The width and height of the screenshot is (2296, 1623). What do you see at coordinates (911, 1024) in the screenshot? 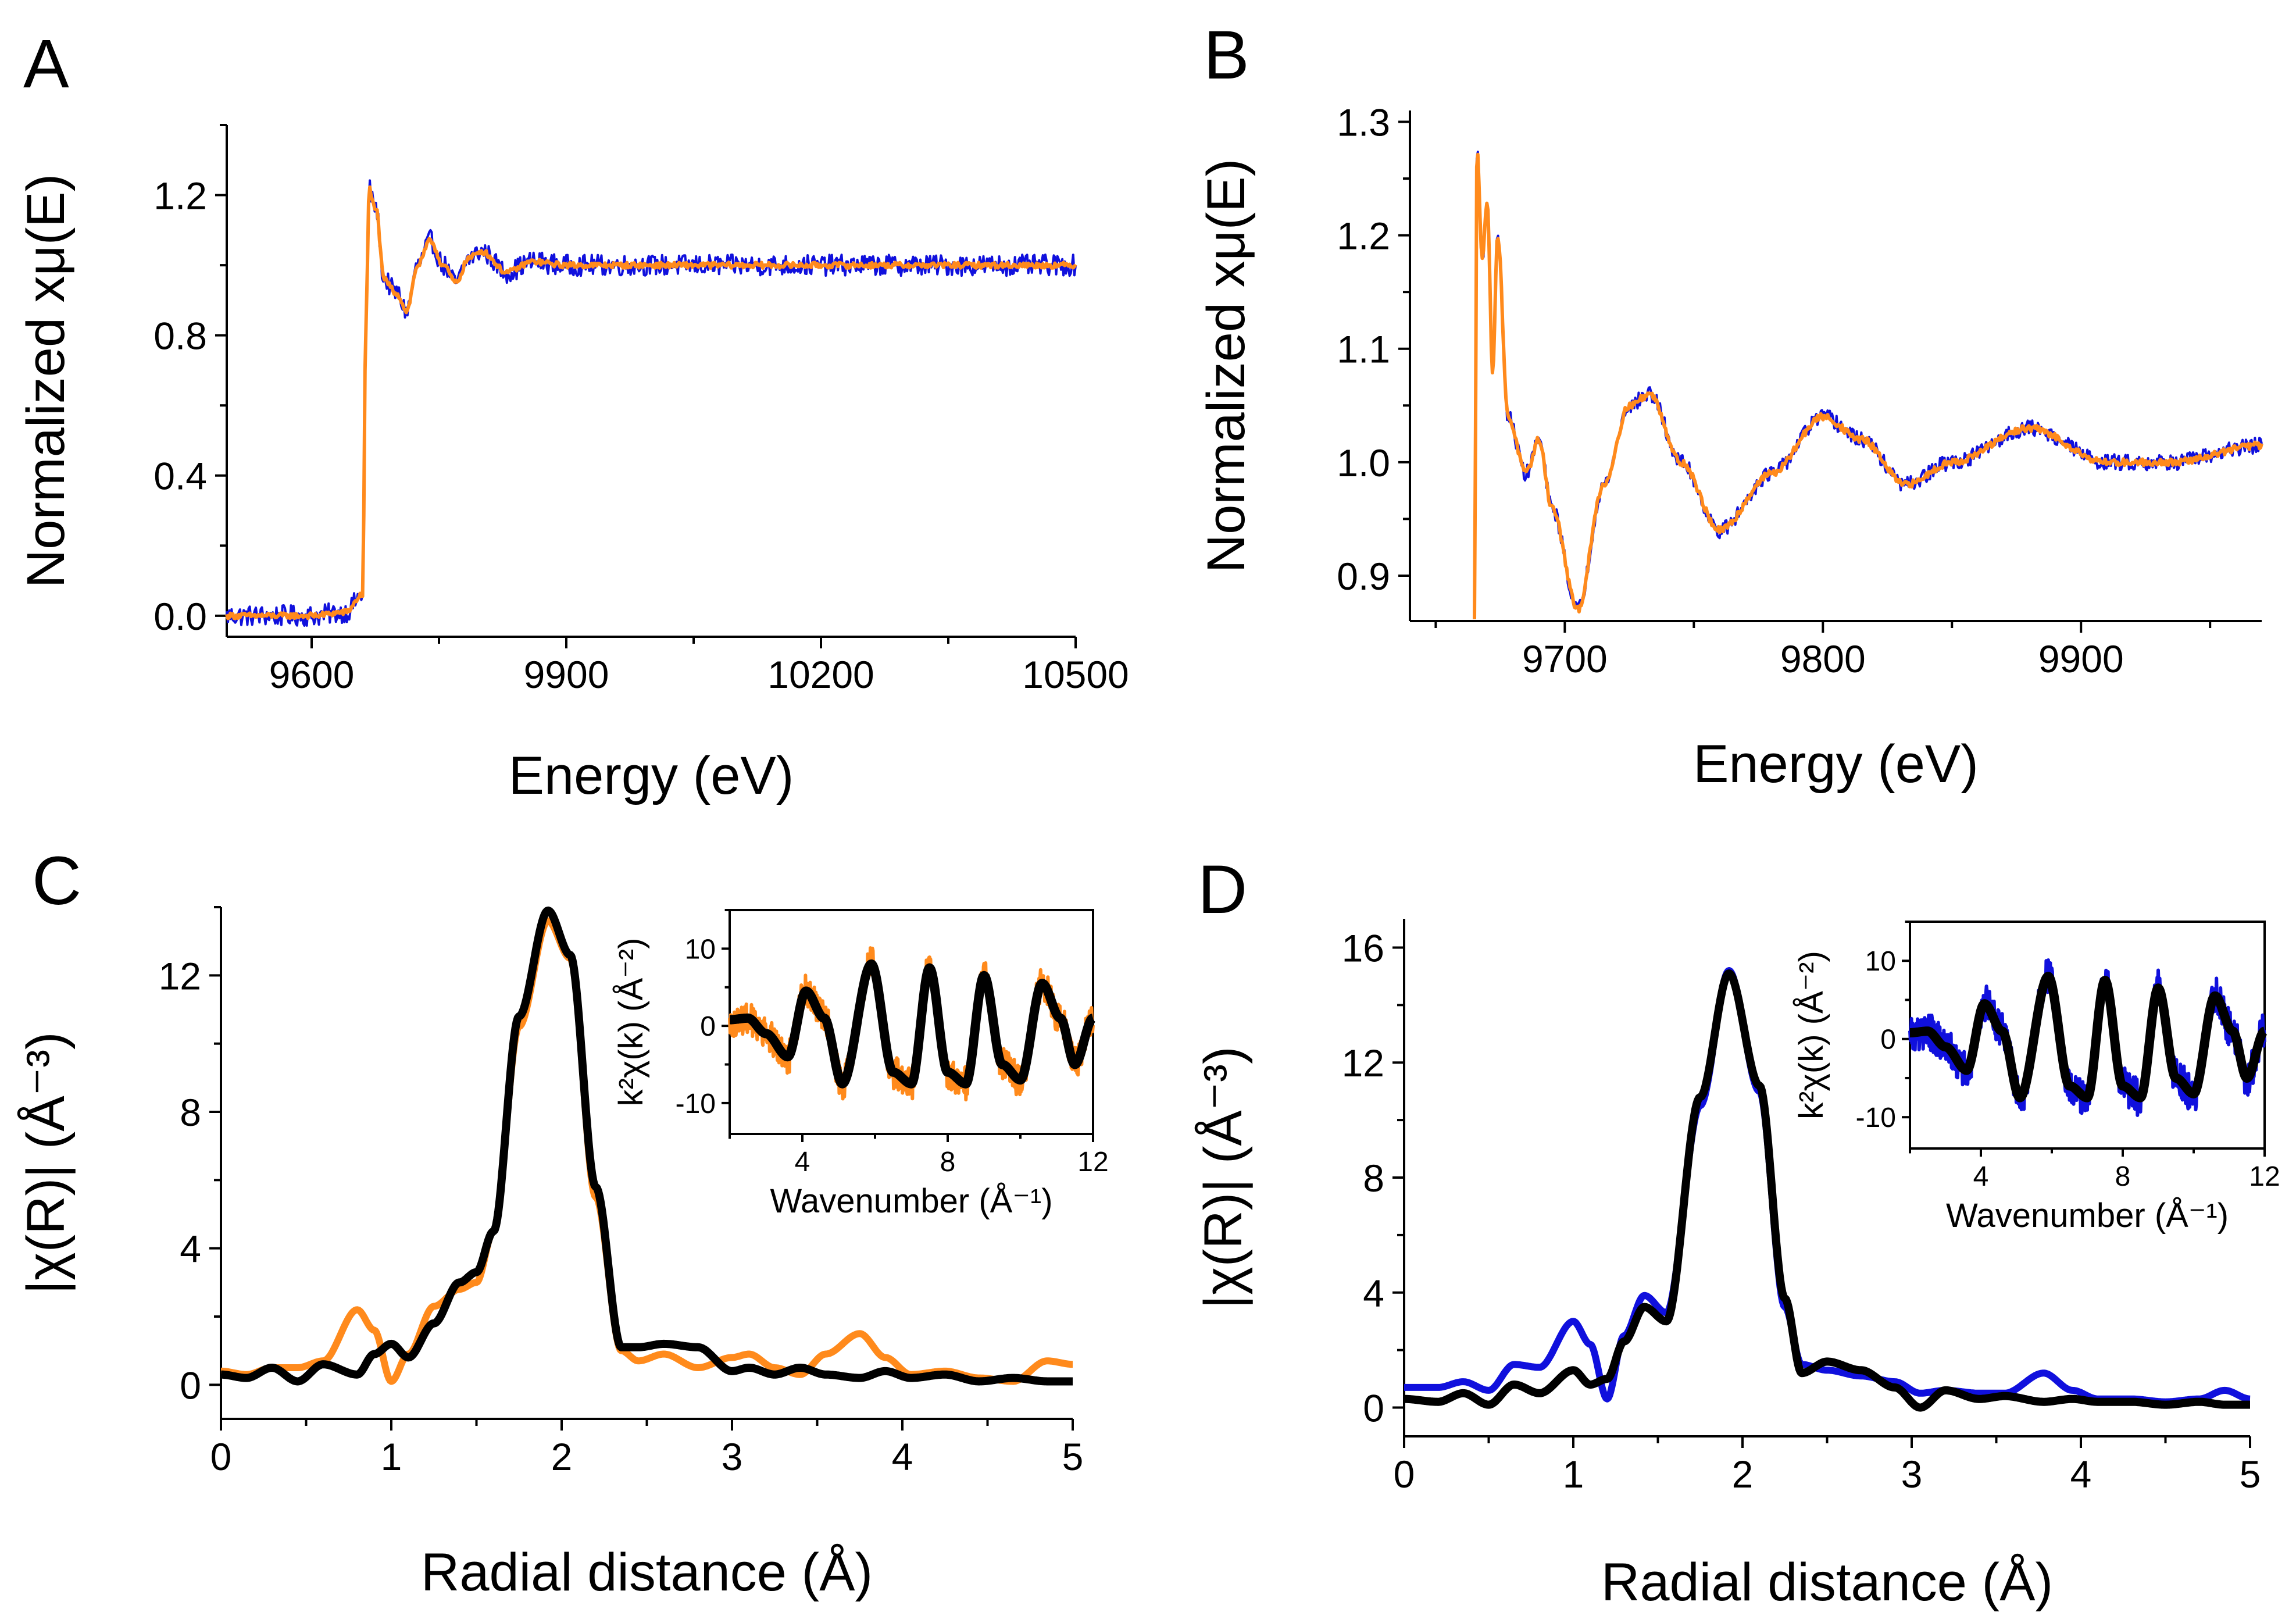
I see `panel-c-inset-series-fit-line` at bounding box center [911, 1024].